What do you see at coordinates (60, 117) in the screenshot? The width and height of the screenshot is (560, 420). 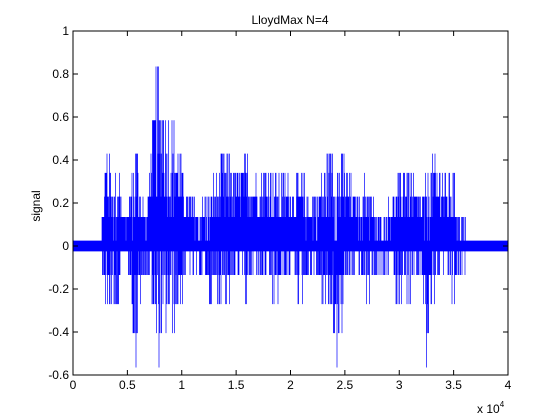 I see `y-tick-label: 0.6` at bounding box center [60, 117].